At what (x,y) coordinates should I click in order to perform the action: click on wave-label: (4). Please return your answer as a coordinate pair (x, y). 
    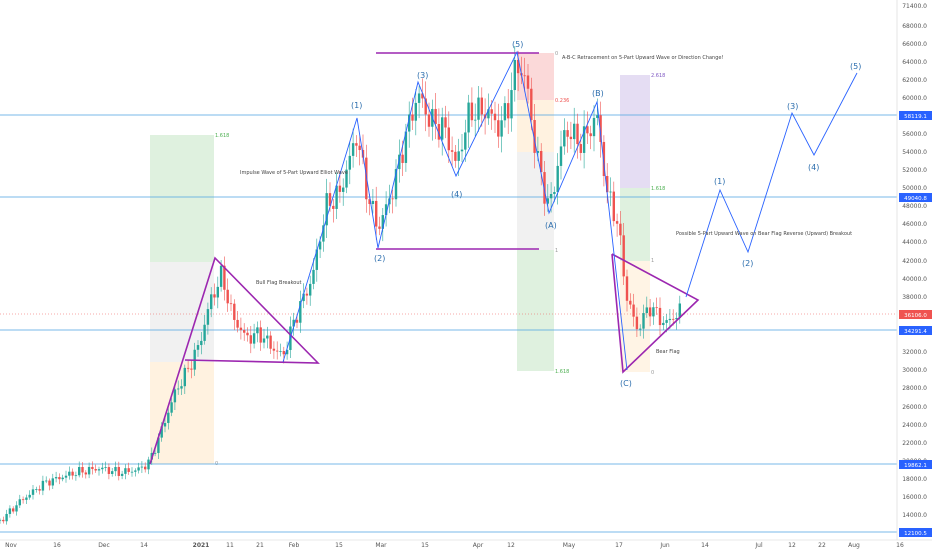
    Looking at the image, I should click on (813, 167).